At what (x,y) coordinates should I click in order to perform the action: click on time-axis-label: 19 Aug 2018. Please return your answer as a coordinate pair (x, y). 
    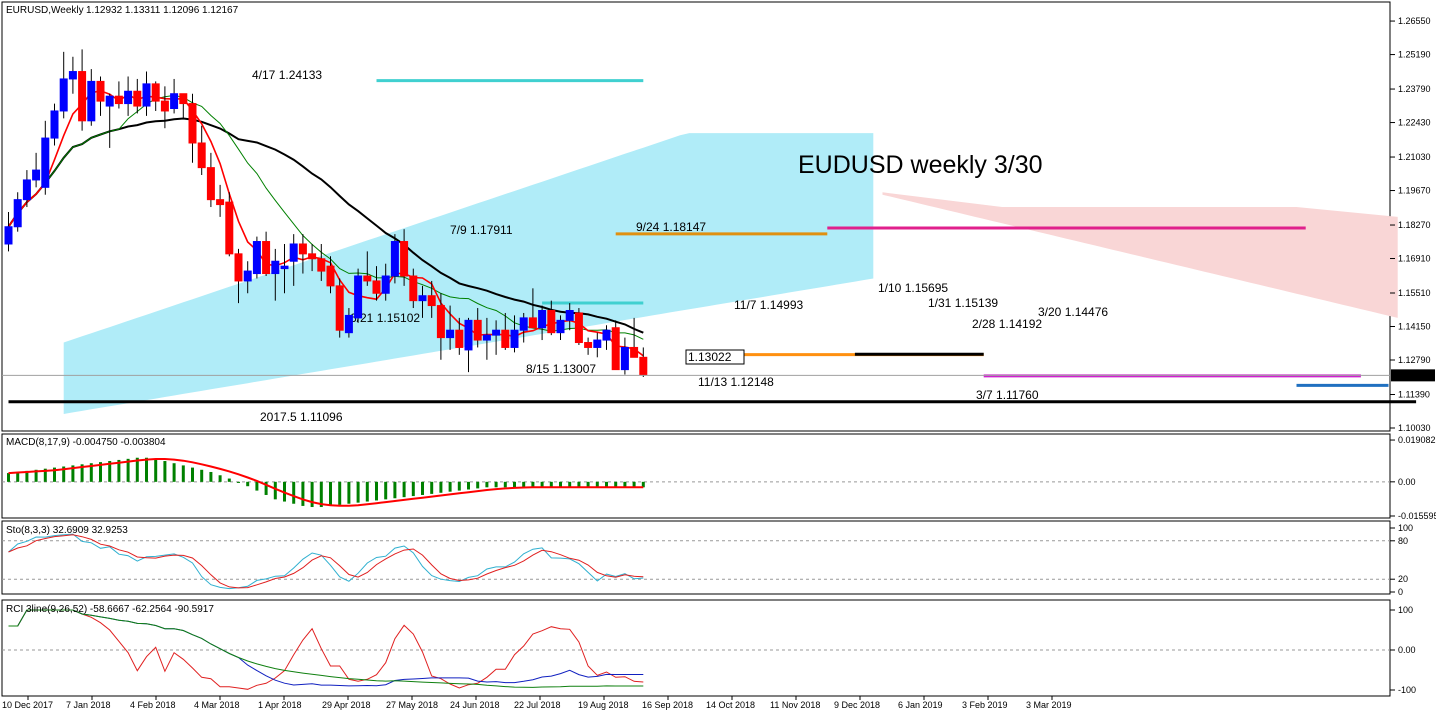
    Looking at the image, I should click on (603, 705).